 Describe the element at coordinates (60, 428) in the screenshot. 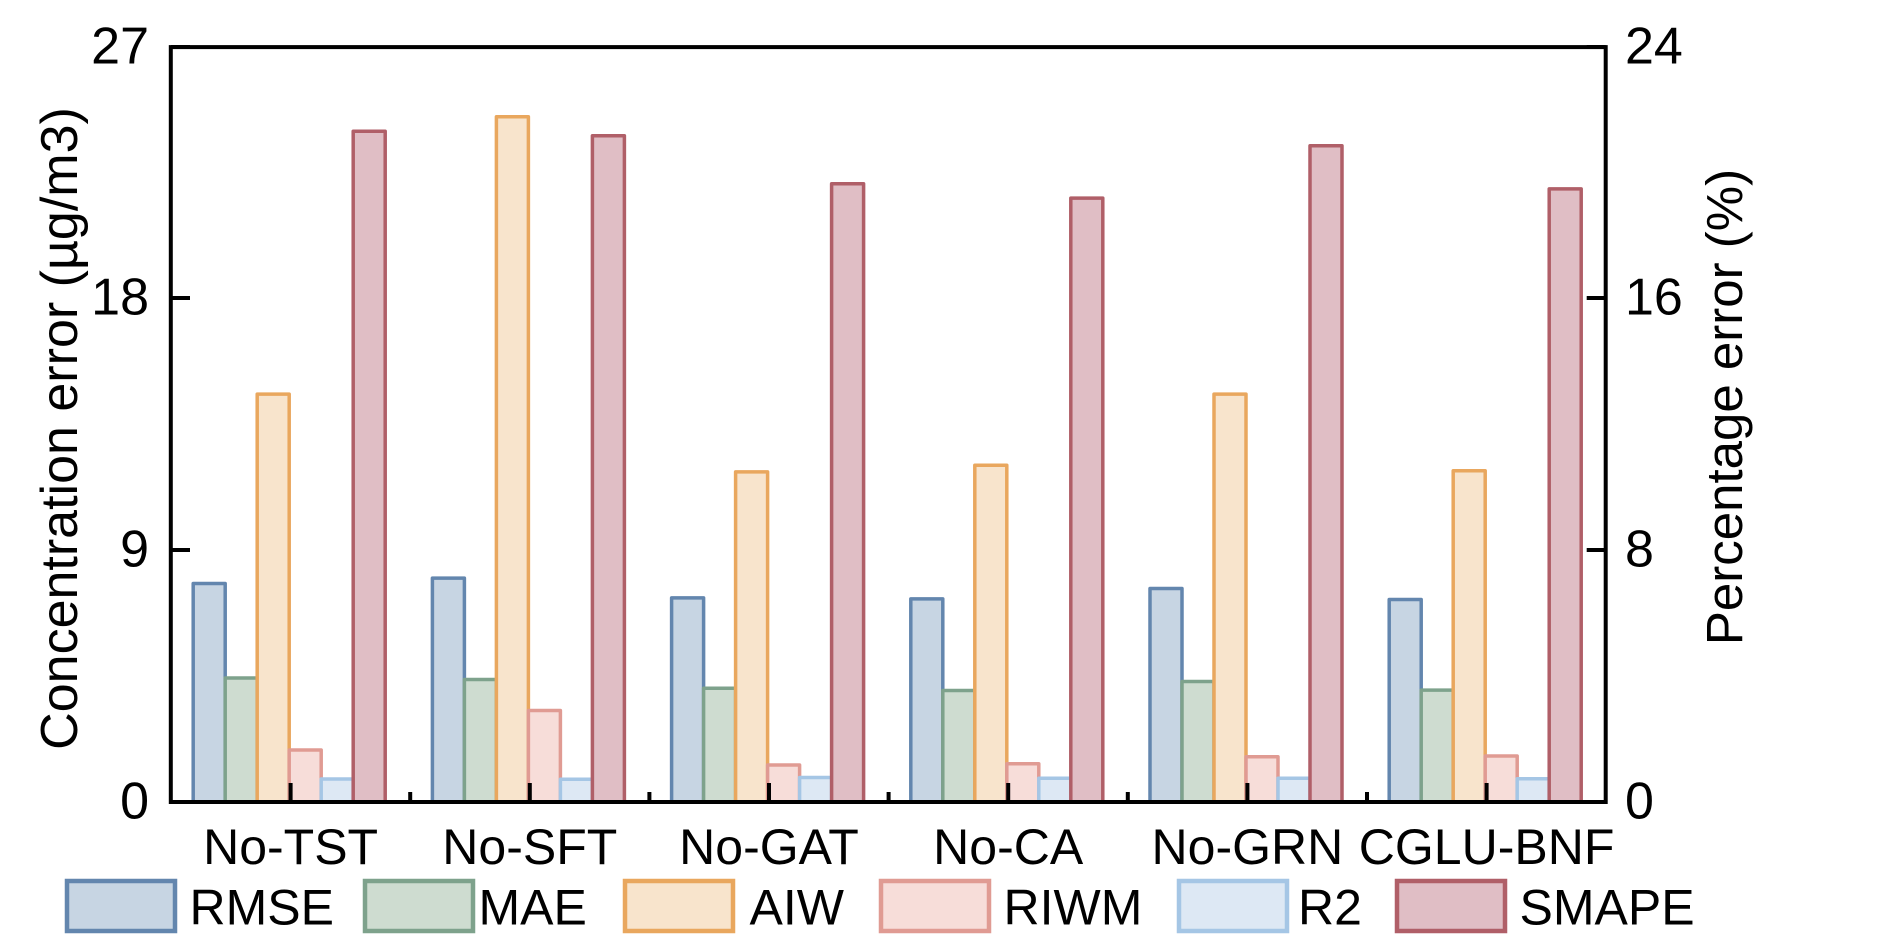

I see `svg-text: Concentration error (µg/m3)` at that location.